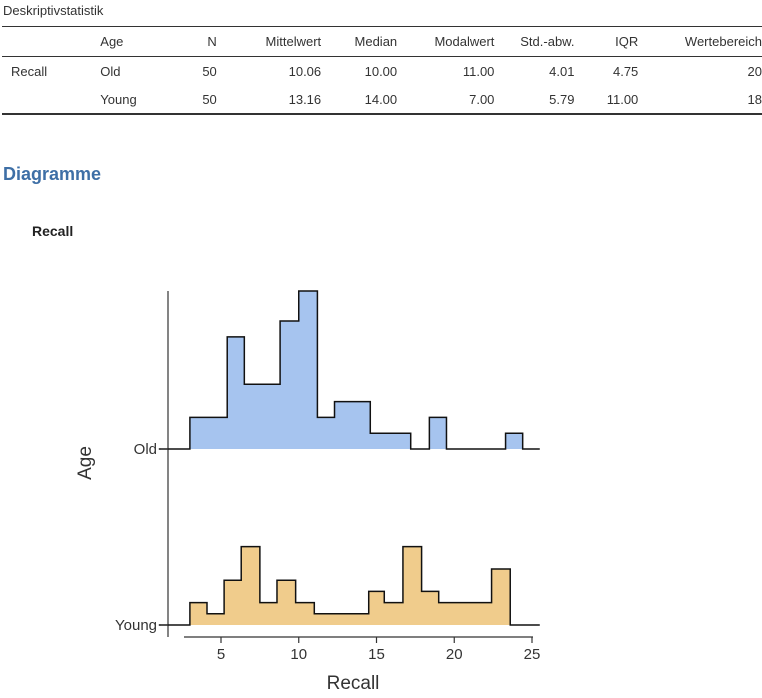  What do you see at coordinates (118, 99) in the screenshot?
I see `cell-age: Young` at bounding box center [118, 99].